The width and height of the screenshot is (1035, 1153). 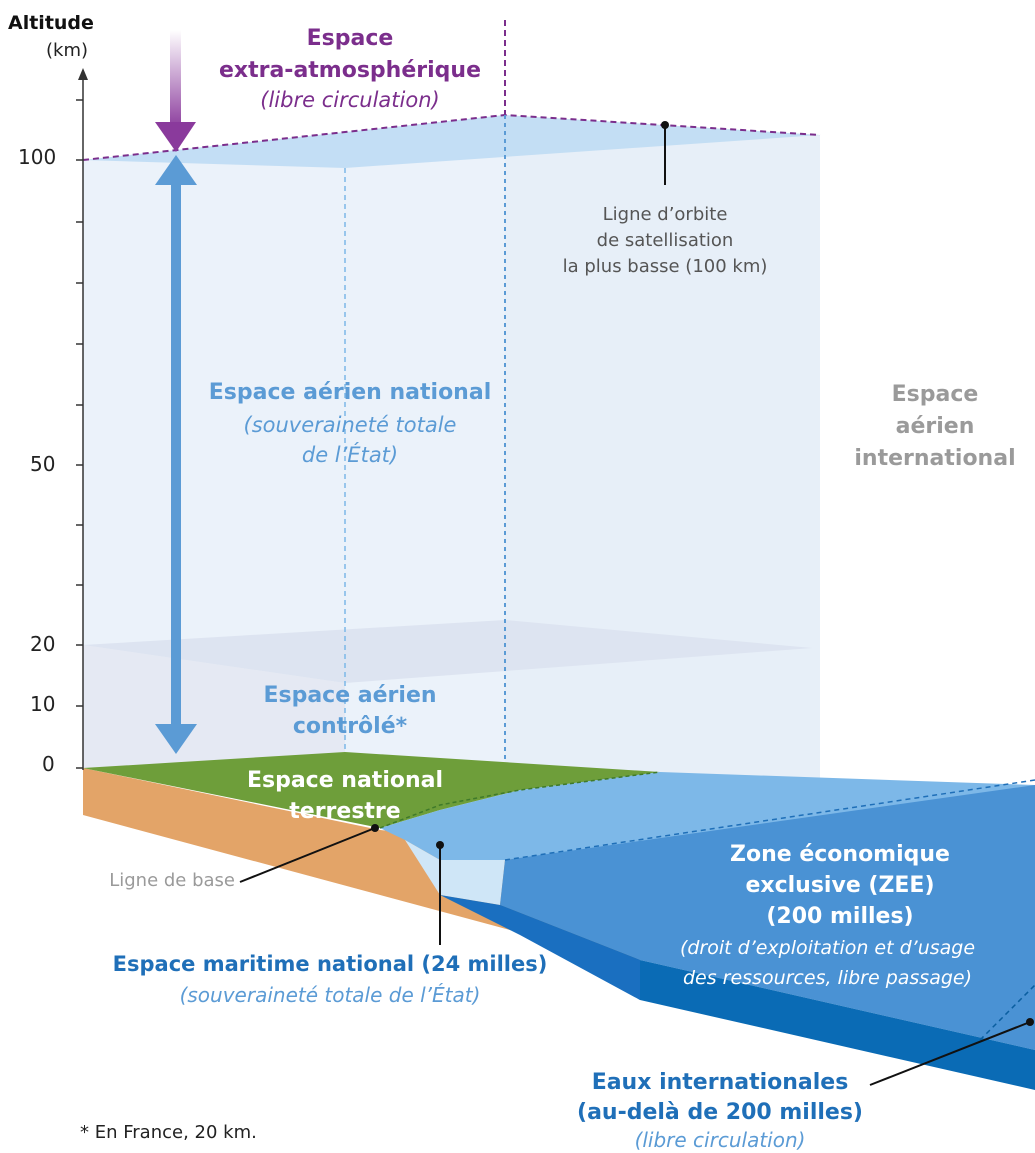 I want to click on maritime-pointer-dot, so click(x=440, y=845).